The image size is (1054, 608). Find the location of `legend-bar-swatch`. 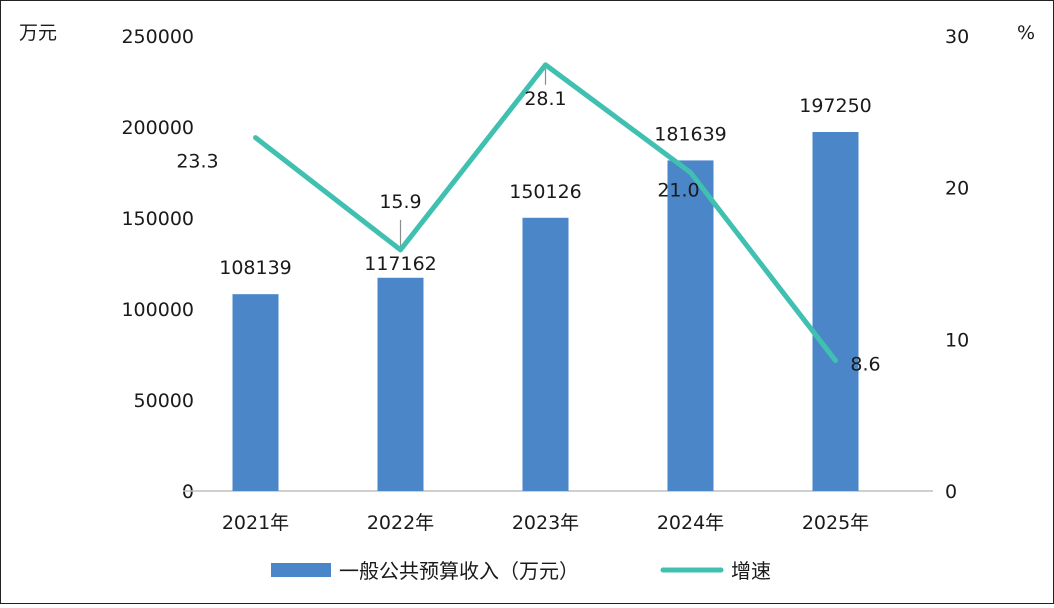

legend-bar-swatch is located at coordinates (301, 570).